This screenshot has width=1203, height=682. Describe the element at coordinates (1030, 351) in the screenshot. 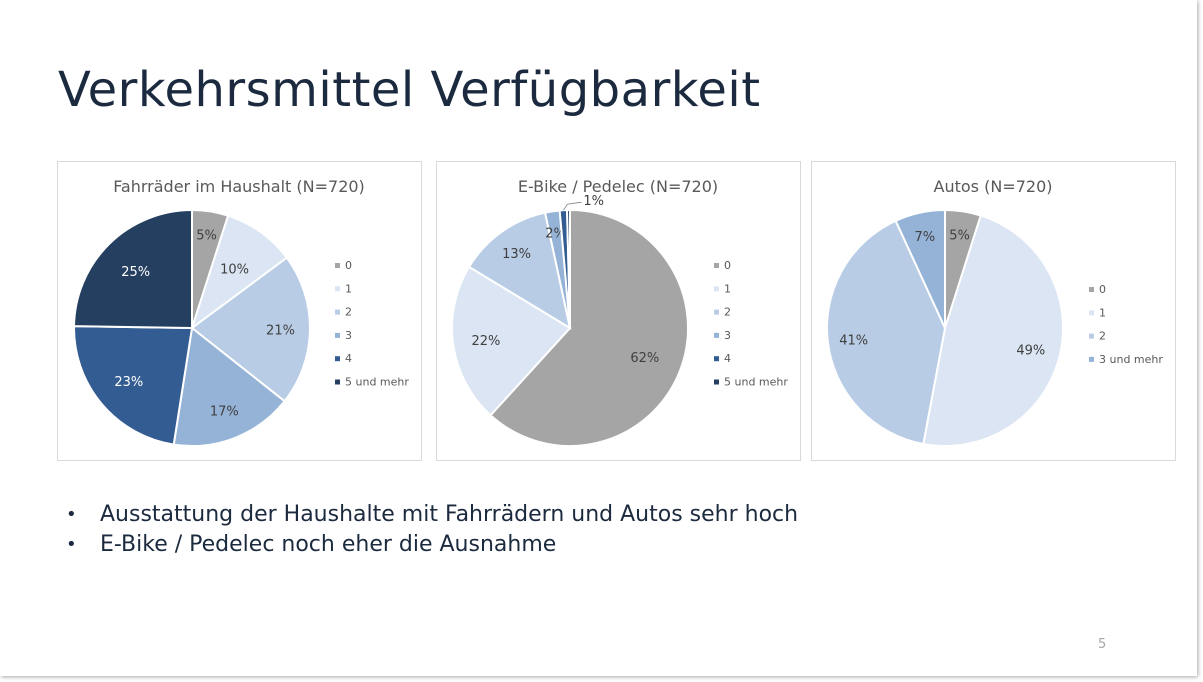

I see `data-label: 49%` at that location.